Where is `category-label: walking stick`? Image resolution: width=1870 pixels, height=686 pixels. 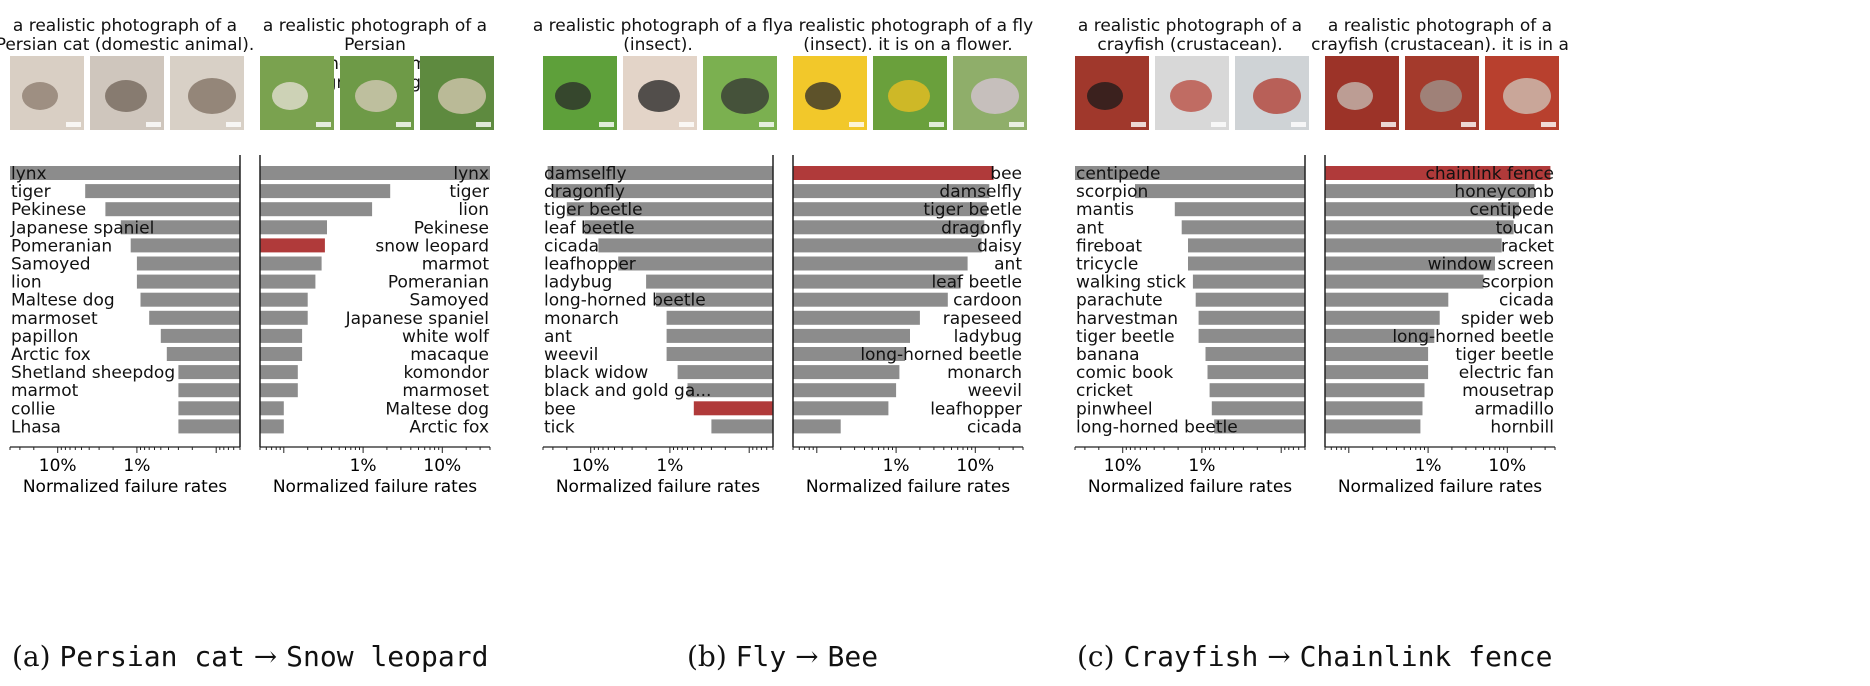
category-label: walking stick is located at coordinates (1131, 283).